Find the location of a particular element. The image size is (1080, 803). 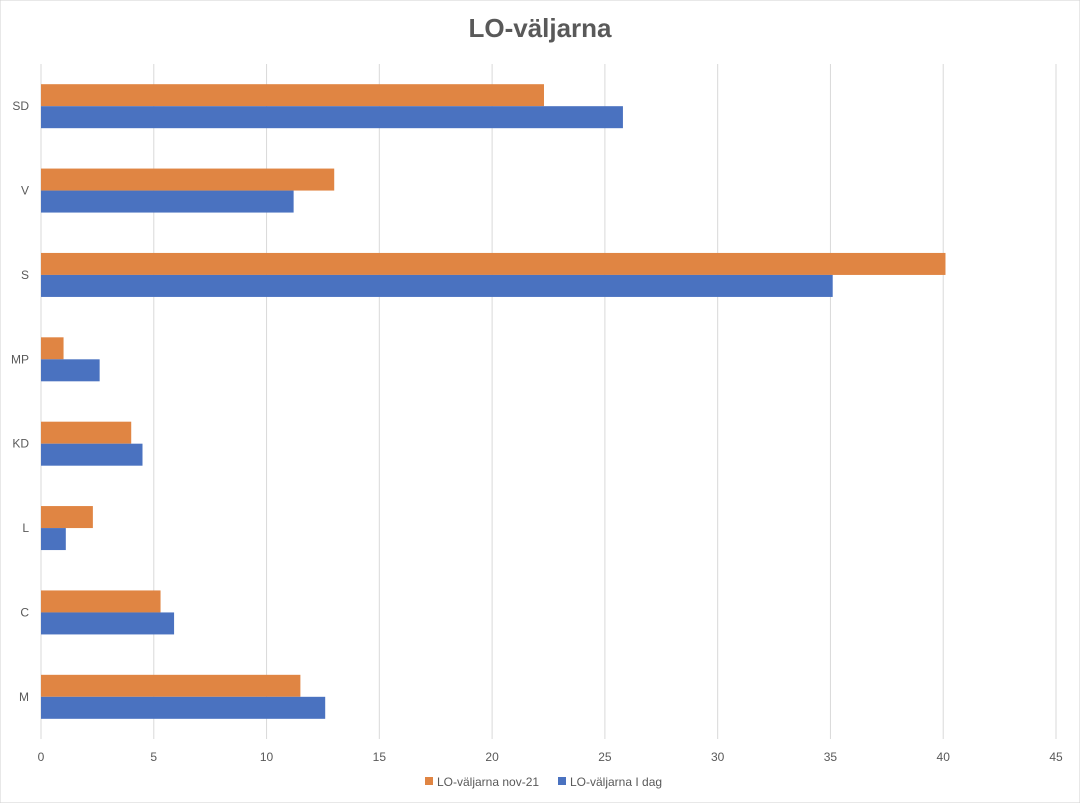

x-tick-label: 5 is located at coordinates (153, 757).